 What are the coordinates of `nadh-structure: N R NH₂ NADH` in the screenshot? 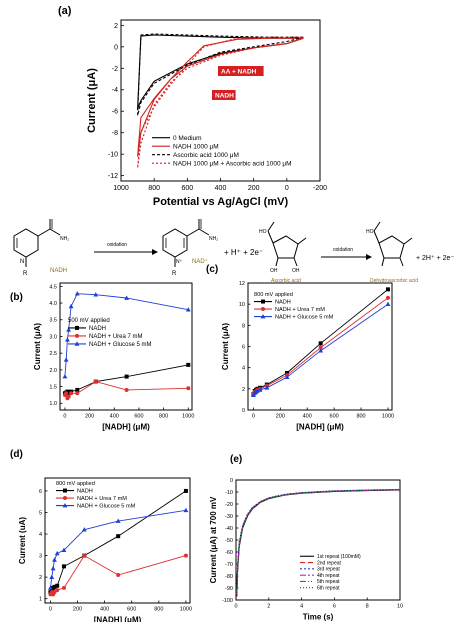 It's located at (41, 248).